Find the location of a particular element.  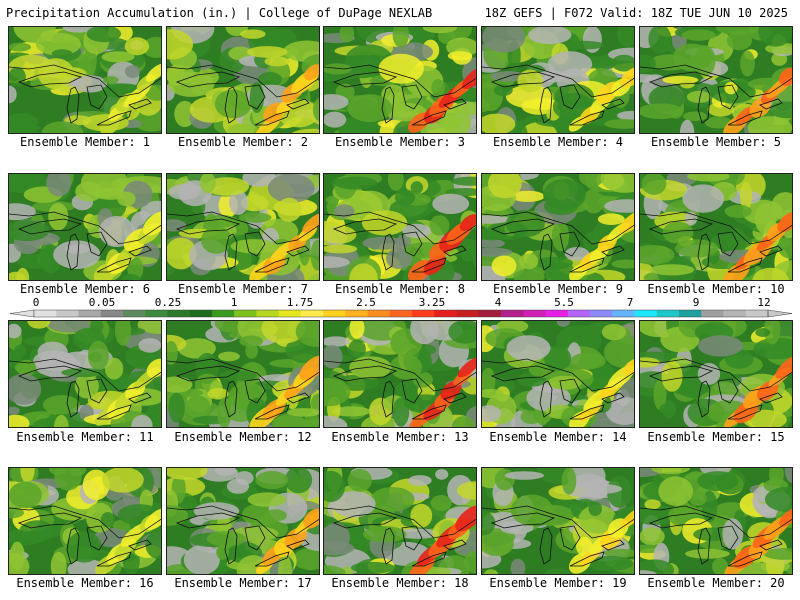

colorbar-labels: 0 0.05 0.25 1 1.75 2.5 3.25 4 5.5 7 9 12 is located at coordinates (400, 302).